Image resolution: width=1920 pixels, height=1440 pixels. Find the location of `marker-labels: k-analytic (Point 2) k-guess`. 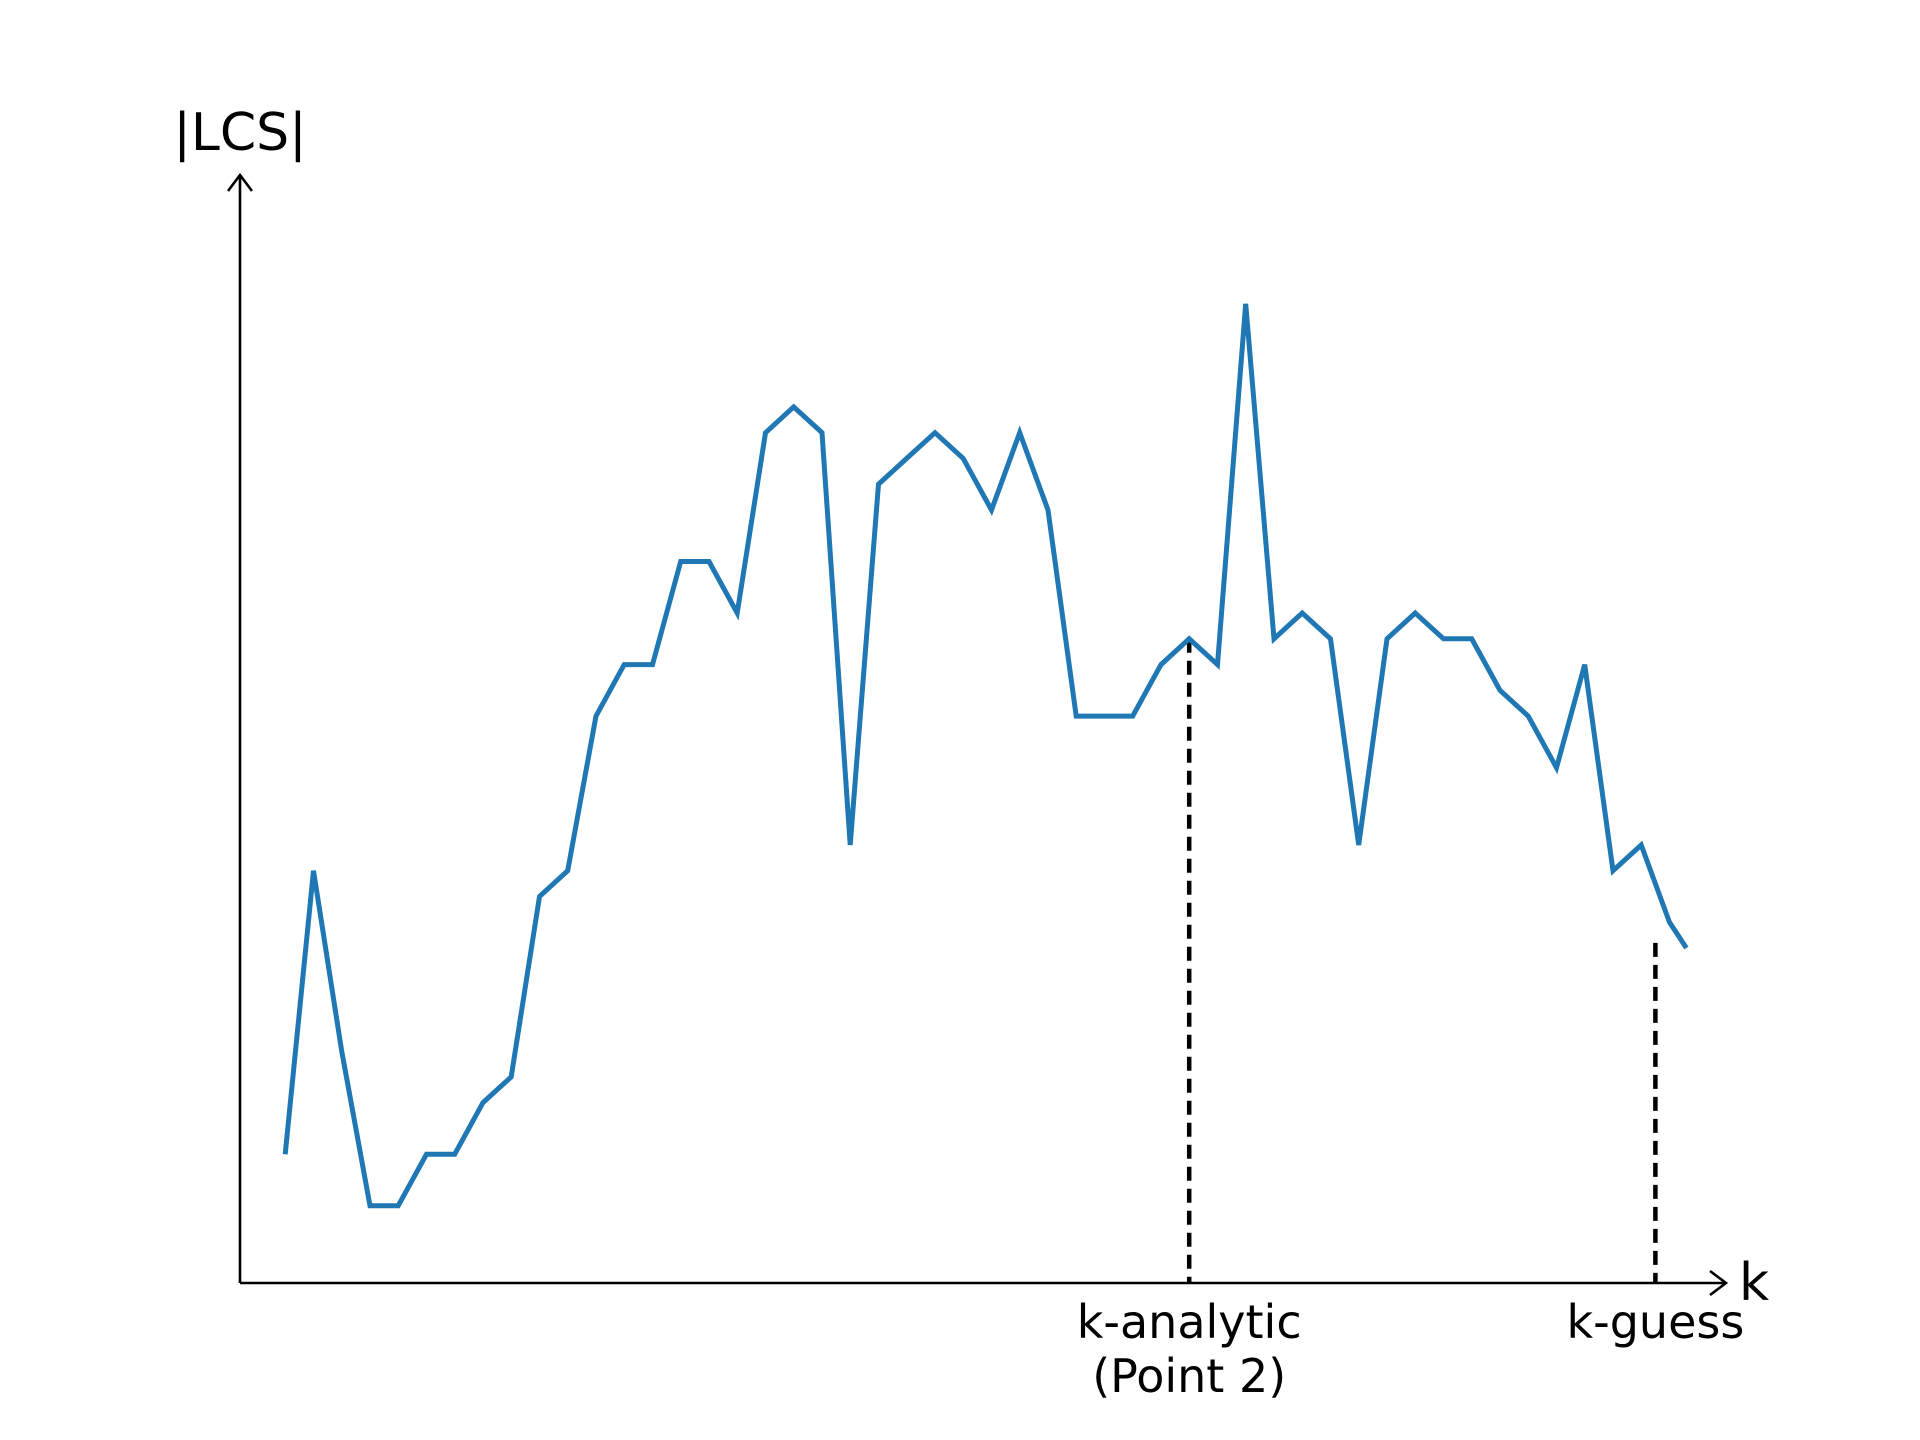

marker-labels: k-analytic (Point 2) k-guess is located at coordinates (1411, 1349).